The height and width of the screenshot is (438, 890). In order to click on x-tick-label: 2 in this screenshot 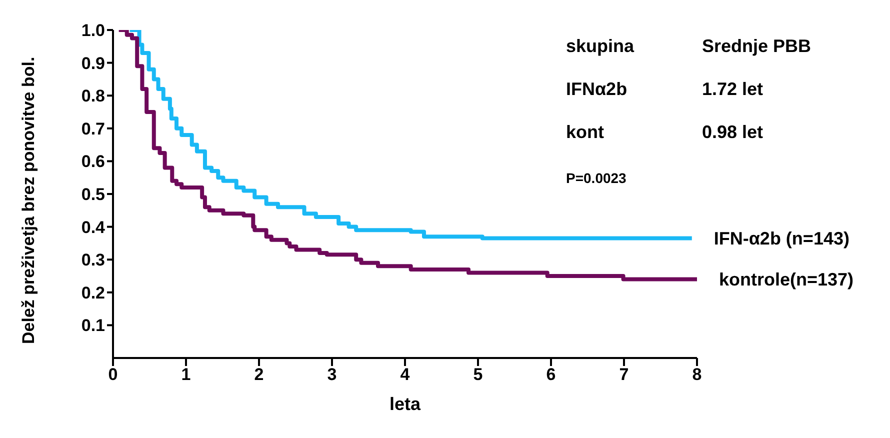, I will do `click(259, 374)`.